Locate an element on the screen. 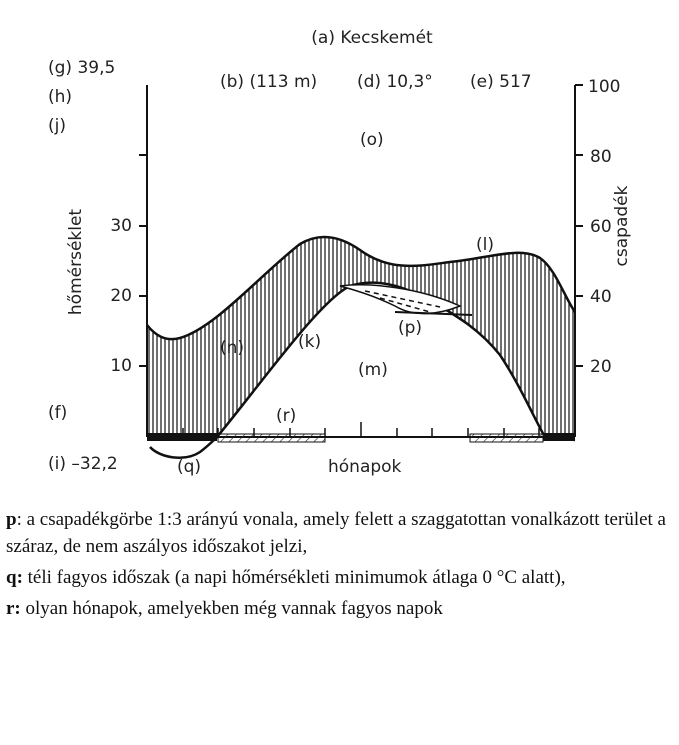 The width and height of the screenshot is (679, 745). right-ticks is located at coordinates (579, 260).